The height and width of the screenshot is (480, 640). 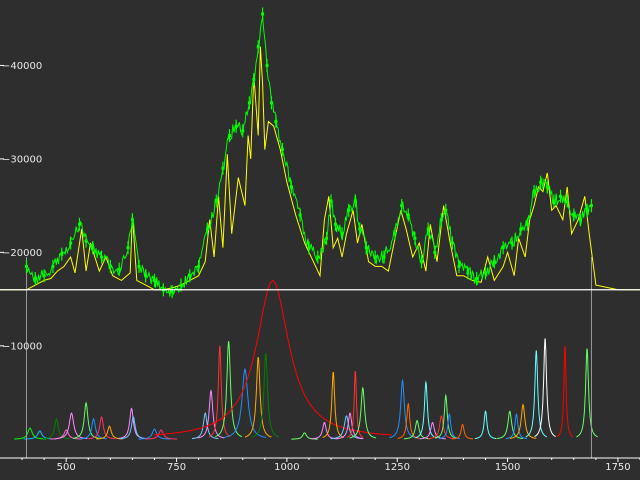 What do you see at coordinates (176, 467) in the screenshot?
I see `x-tick-label: 750` at bounding box center [176, 467].